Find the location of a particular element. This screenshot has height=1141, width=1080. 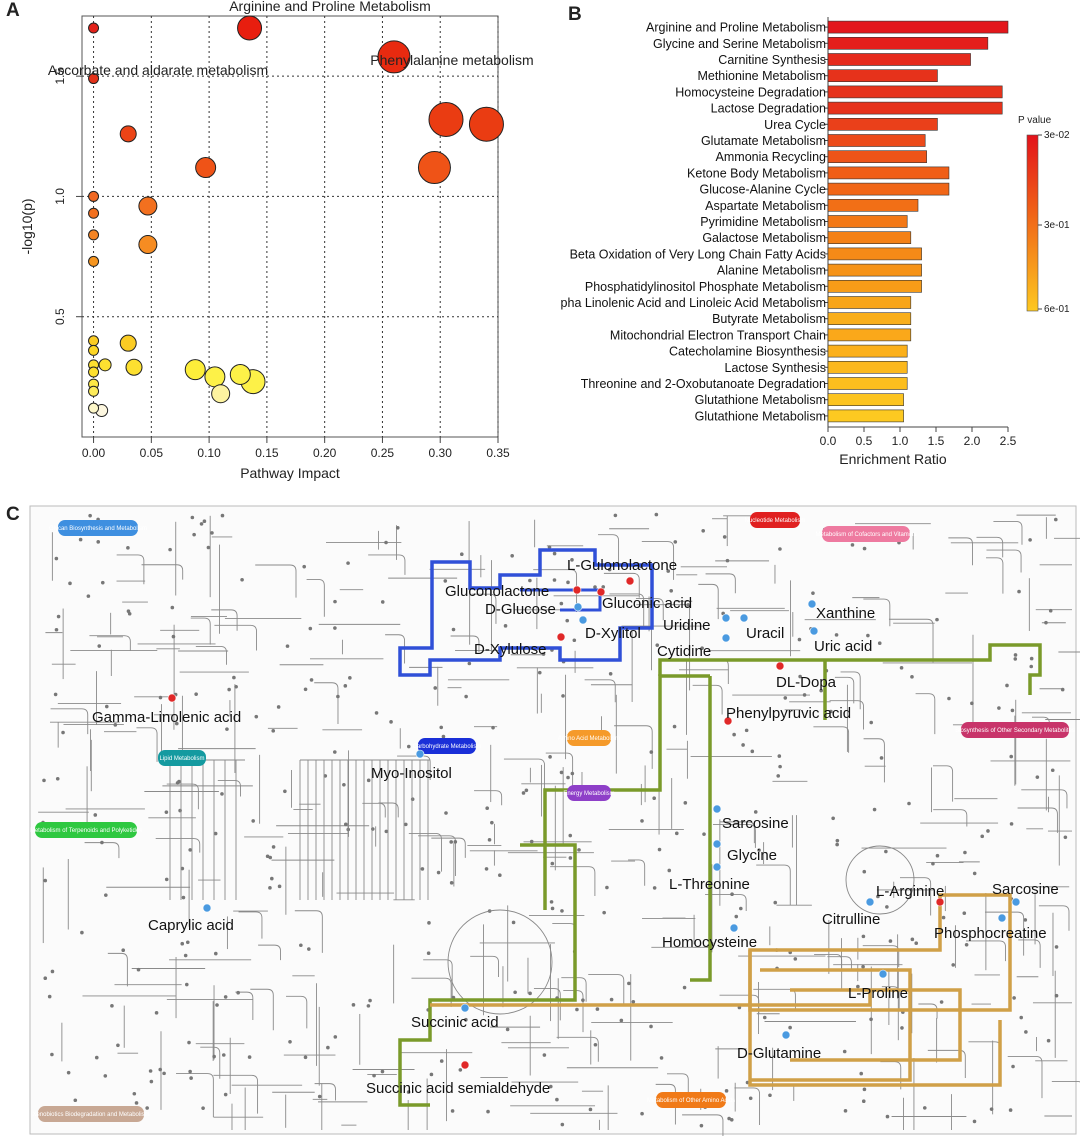

metabolite-label: D-Xylitol is located at coordinates (613, 633).